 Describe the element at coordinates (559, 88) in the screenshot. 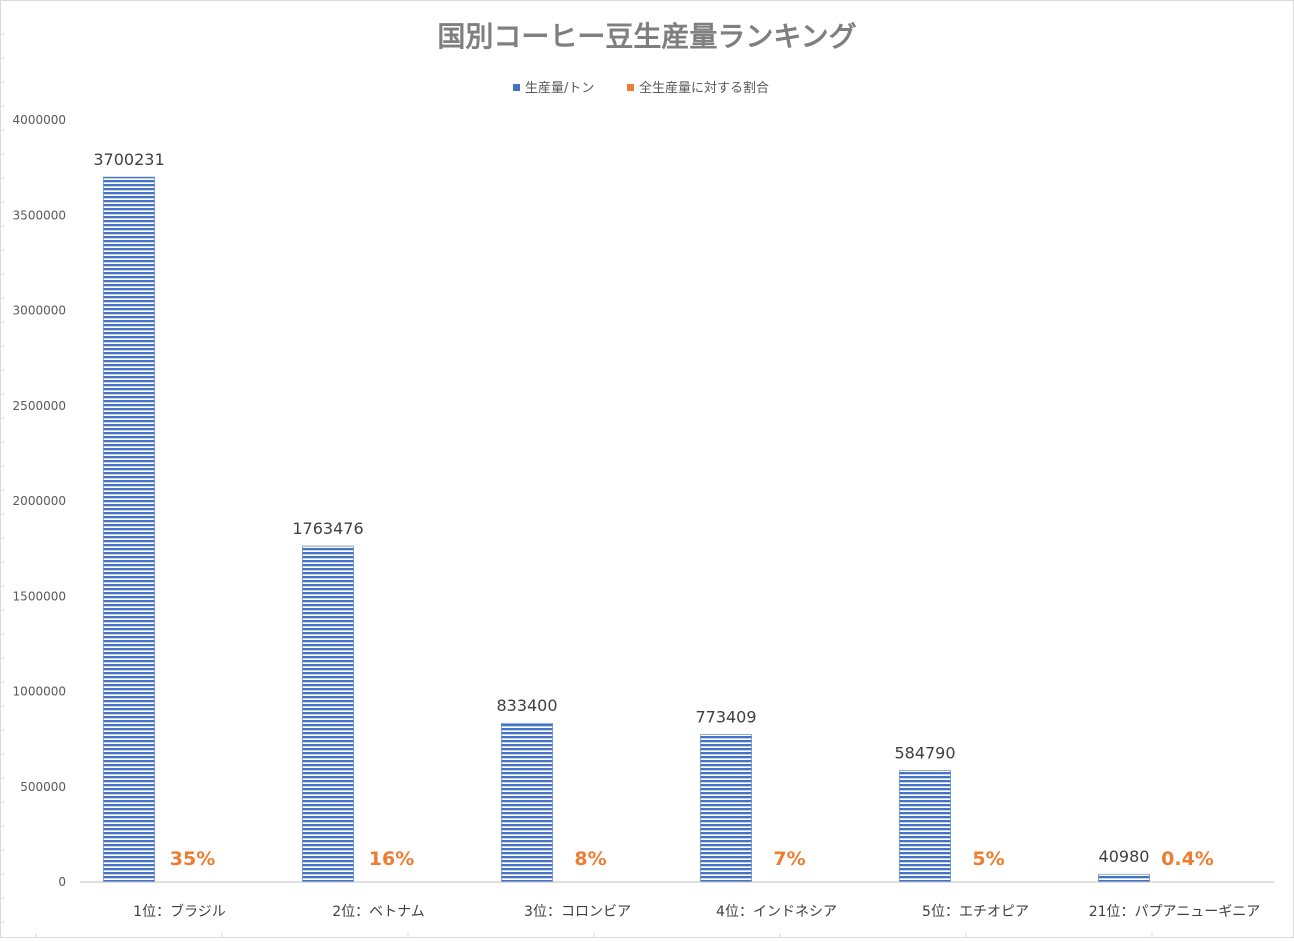

I see `legend-label-1: 生産量/トン` at that location.